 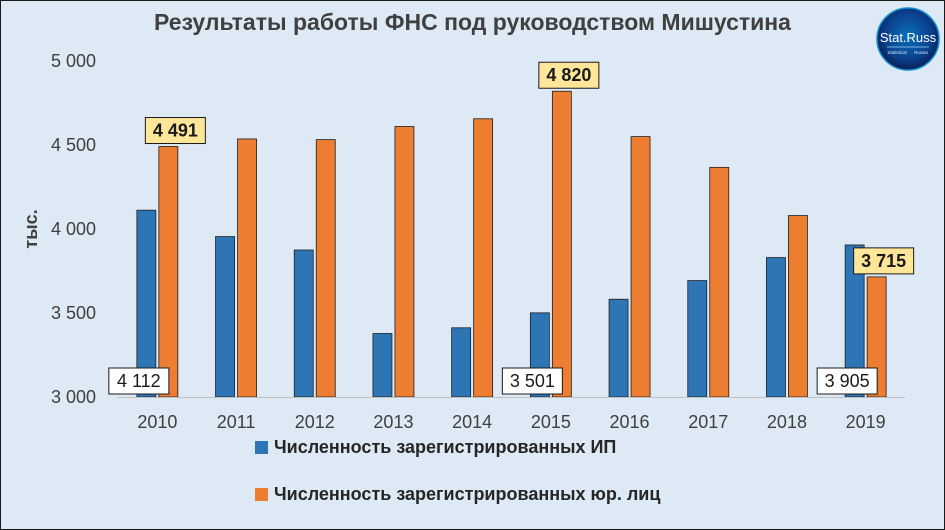 I want to click on logo-subtext-left: Statistical, so click(x=896, y=52).